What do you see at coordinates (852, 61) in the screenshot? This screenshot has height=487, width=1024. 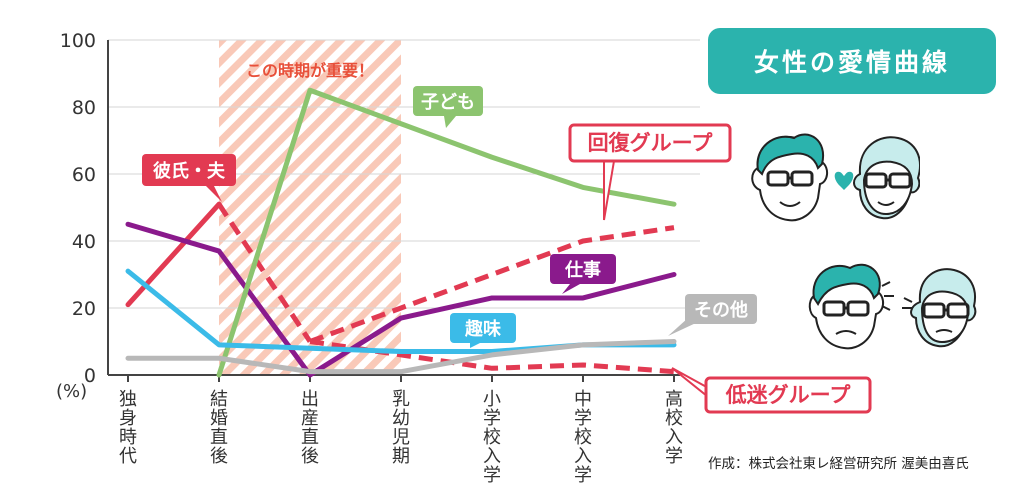 I see `chart-title: 女性の愛情曲線` at bounding box center [852, 61].